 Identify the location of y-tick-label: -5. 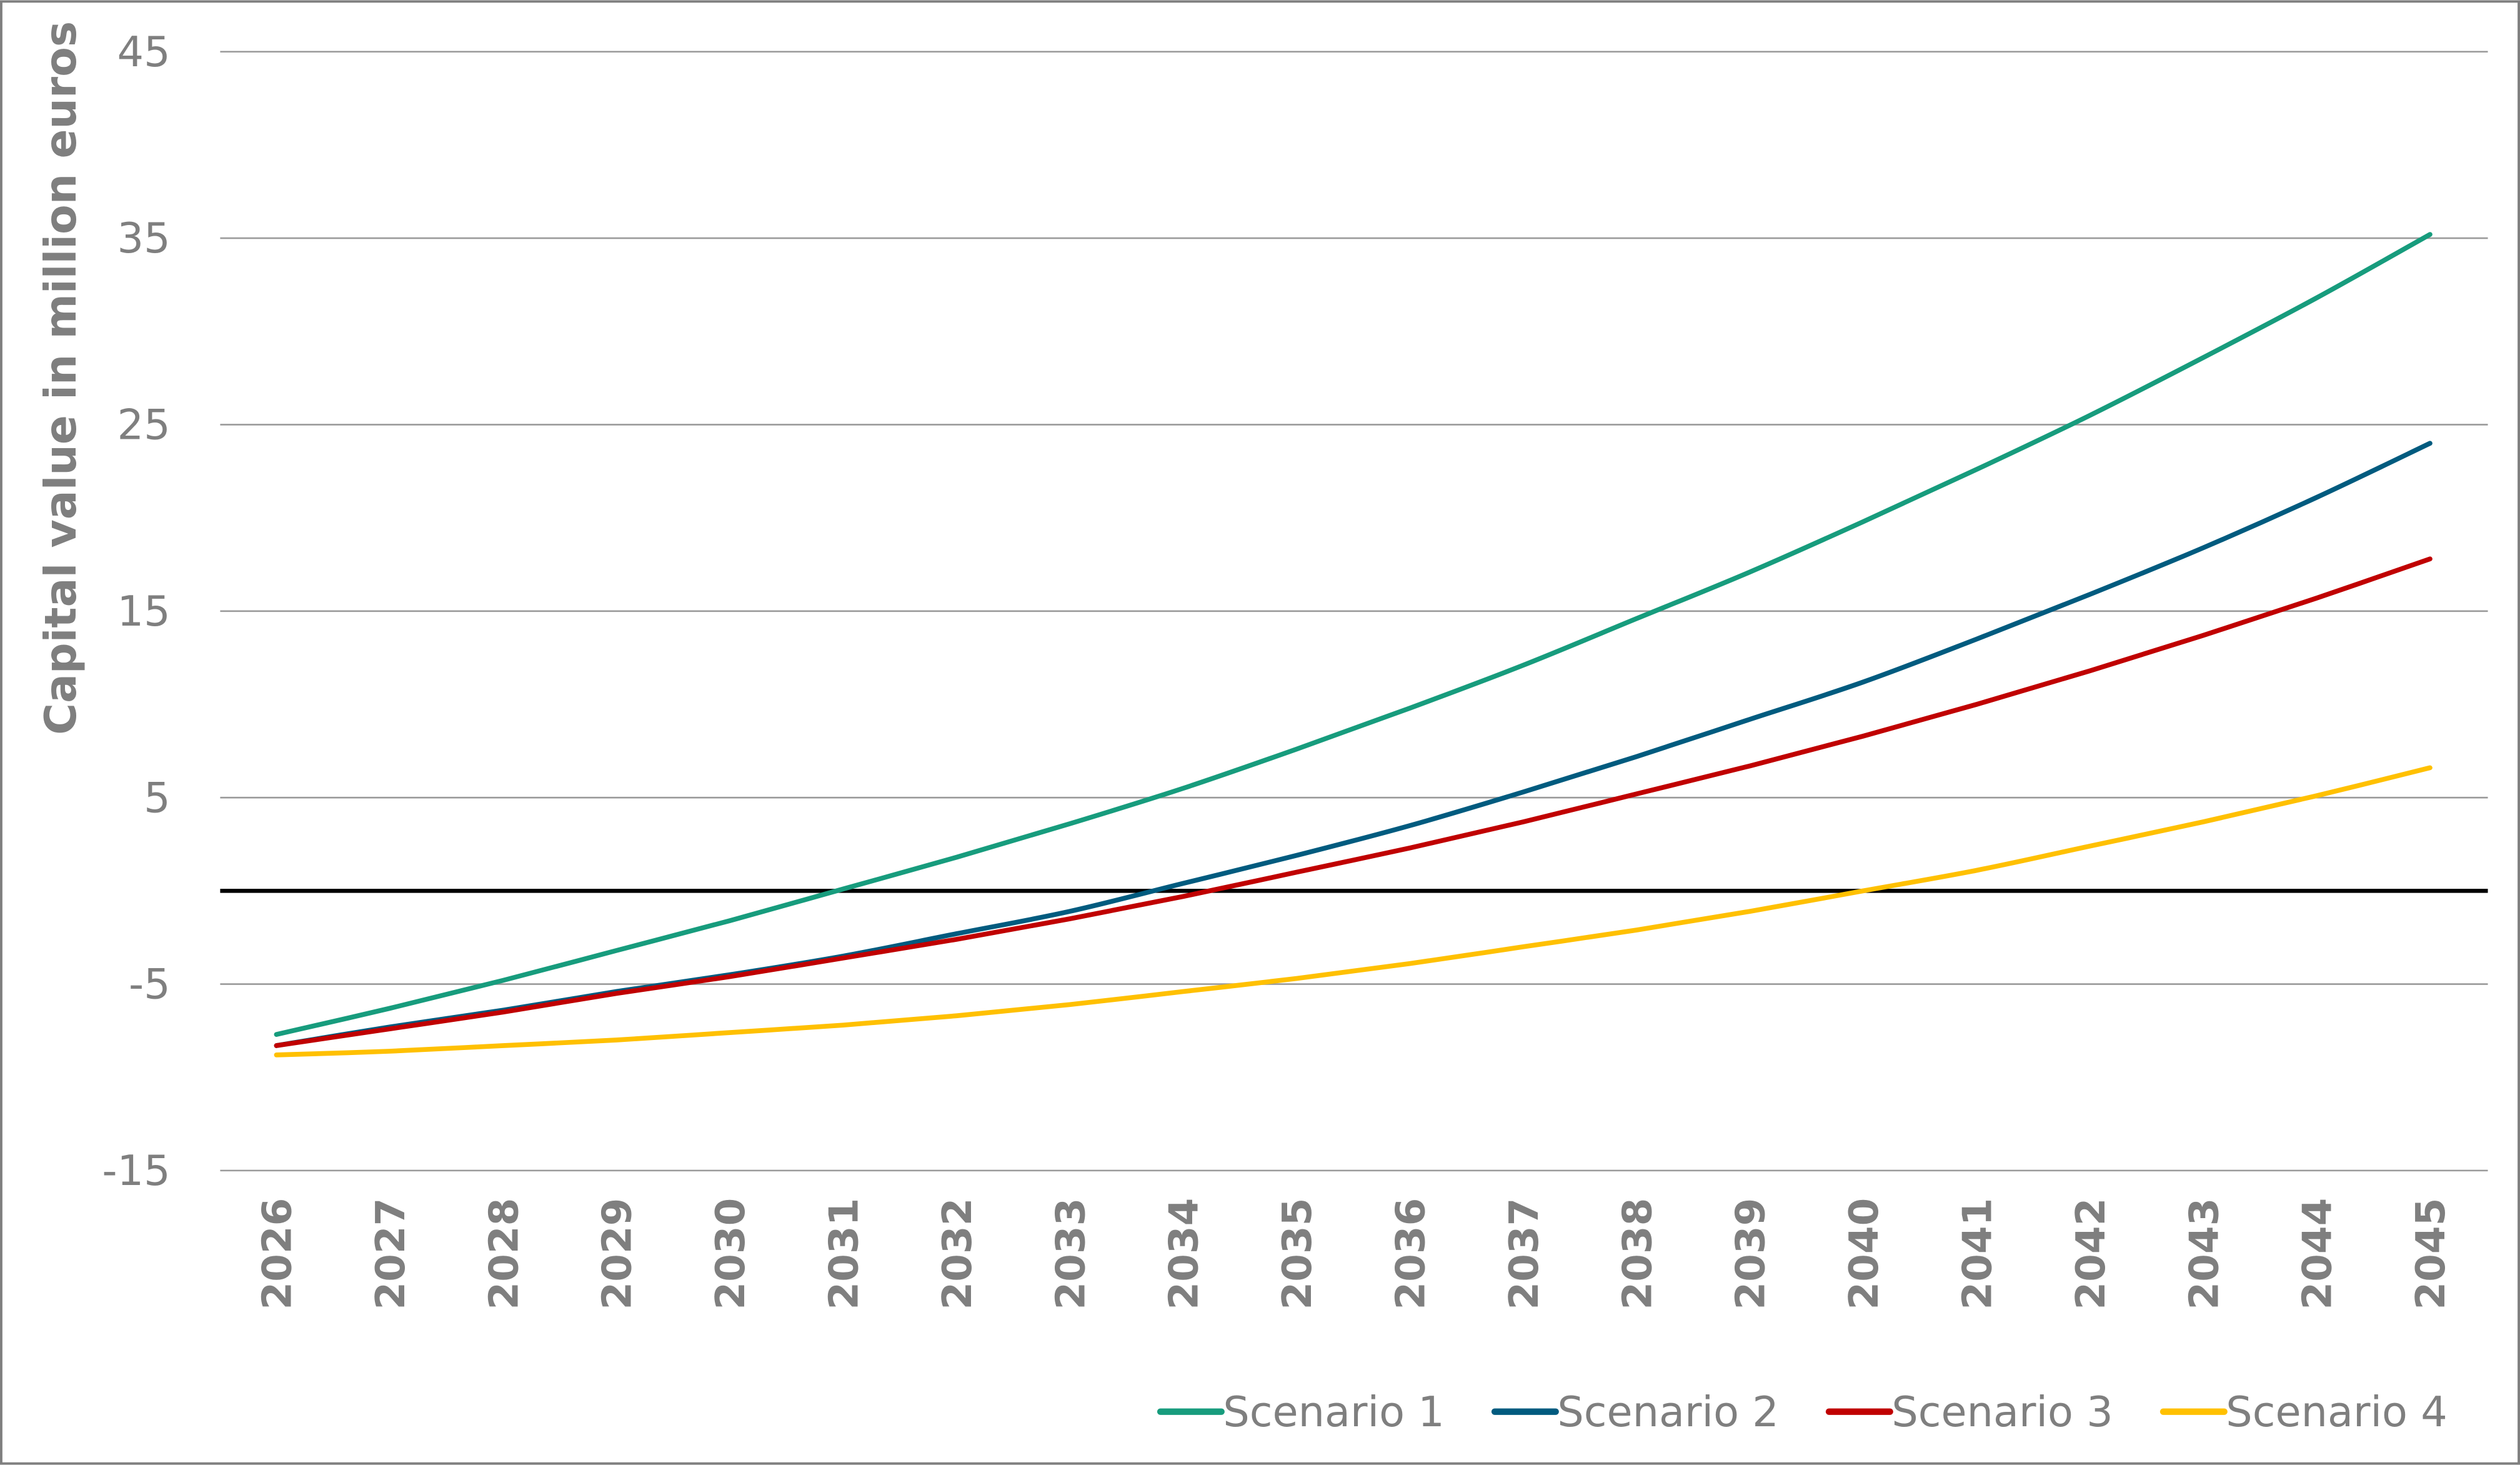
(150, 984).